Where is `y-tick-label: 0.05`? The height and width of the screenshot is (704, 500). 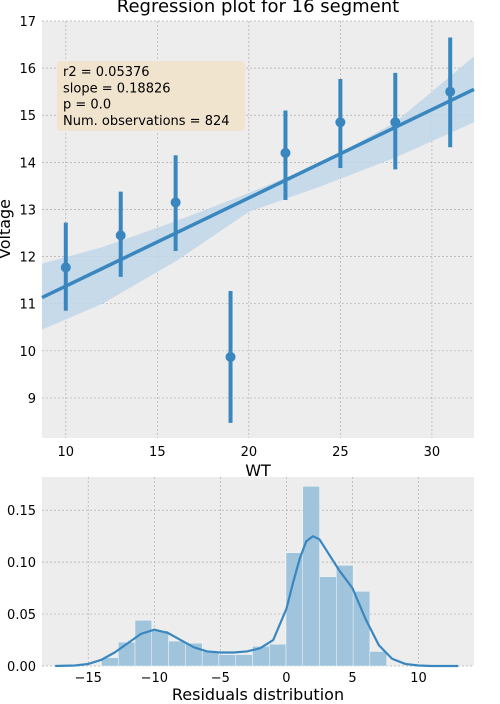 y-tick-label: 0.05 is located at coordinates (21, 615).